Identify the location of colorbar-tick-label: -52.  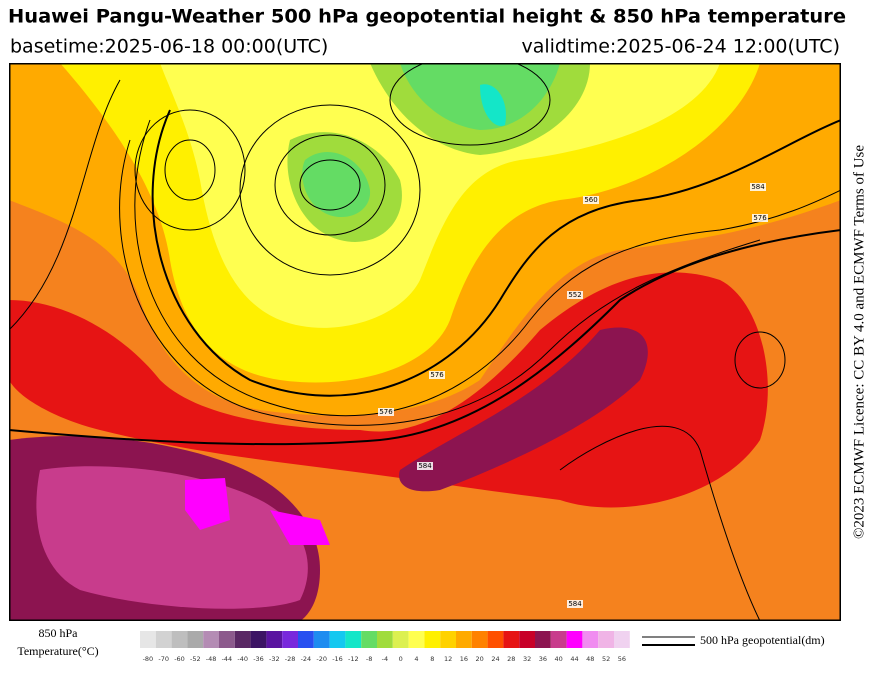
(195, 659).